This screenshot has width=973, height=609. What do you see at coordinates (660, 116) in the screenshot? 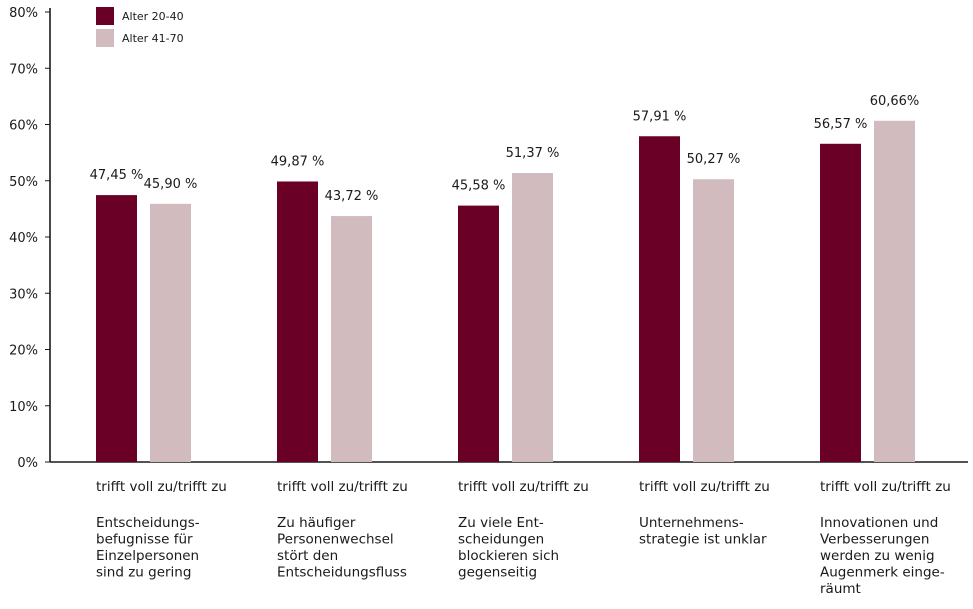
I see `bar-value-label: 57,91 %` at bounding box center [660, 116].